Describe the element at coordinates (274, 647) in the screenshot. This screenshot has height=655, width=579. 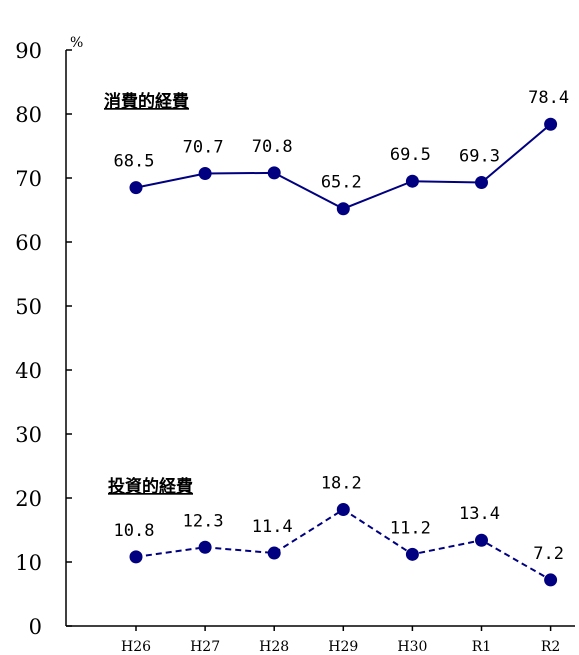
I see `x-tick-label: H28` at that location.